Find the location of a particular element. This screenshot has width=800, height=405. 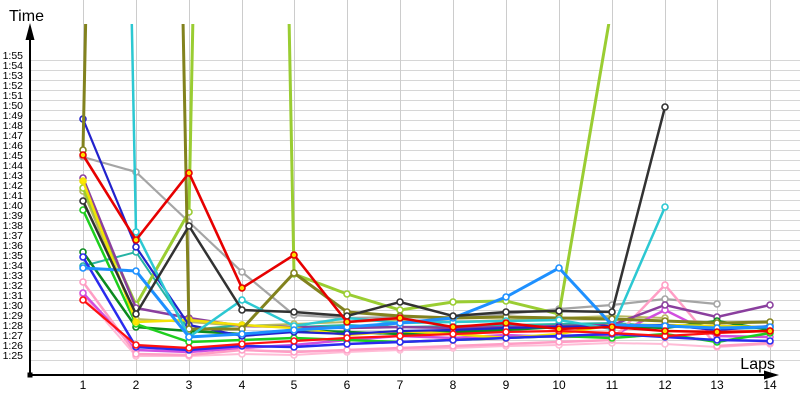

svg-text: 1:38 is located at coordinates (13, 226).